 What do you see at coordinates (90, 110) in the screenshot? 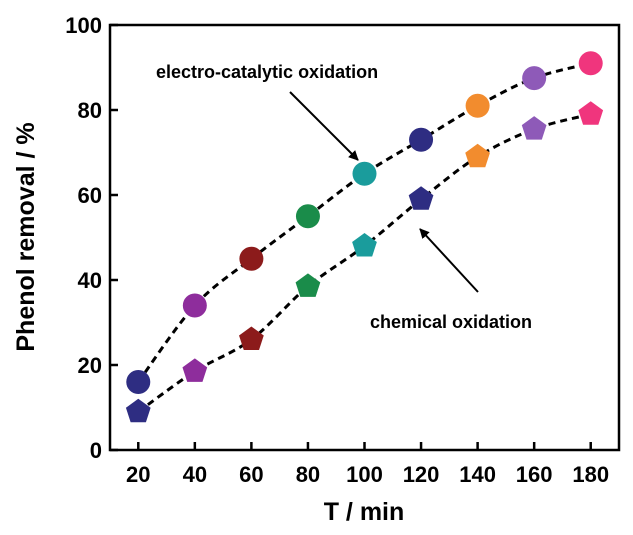
I see `y-tick-label: 80` at bounding box center [90, 110].